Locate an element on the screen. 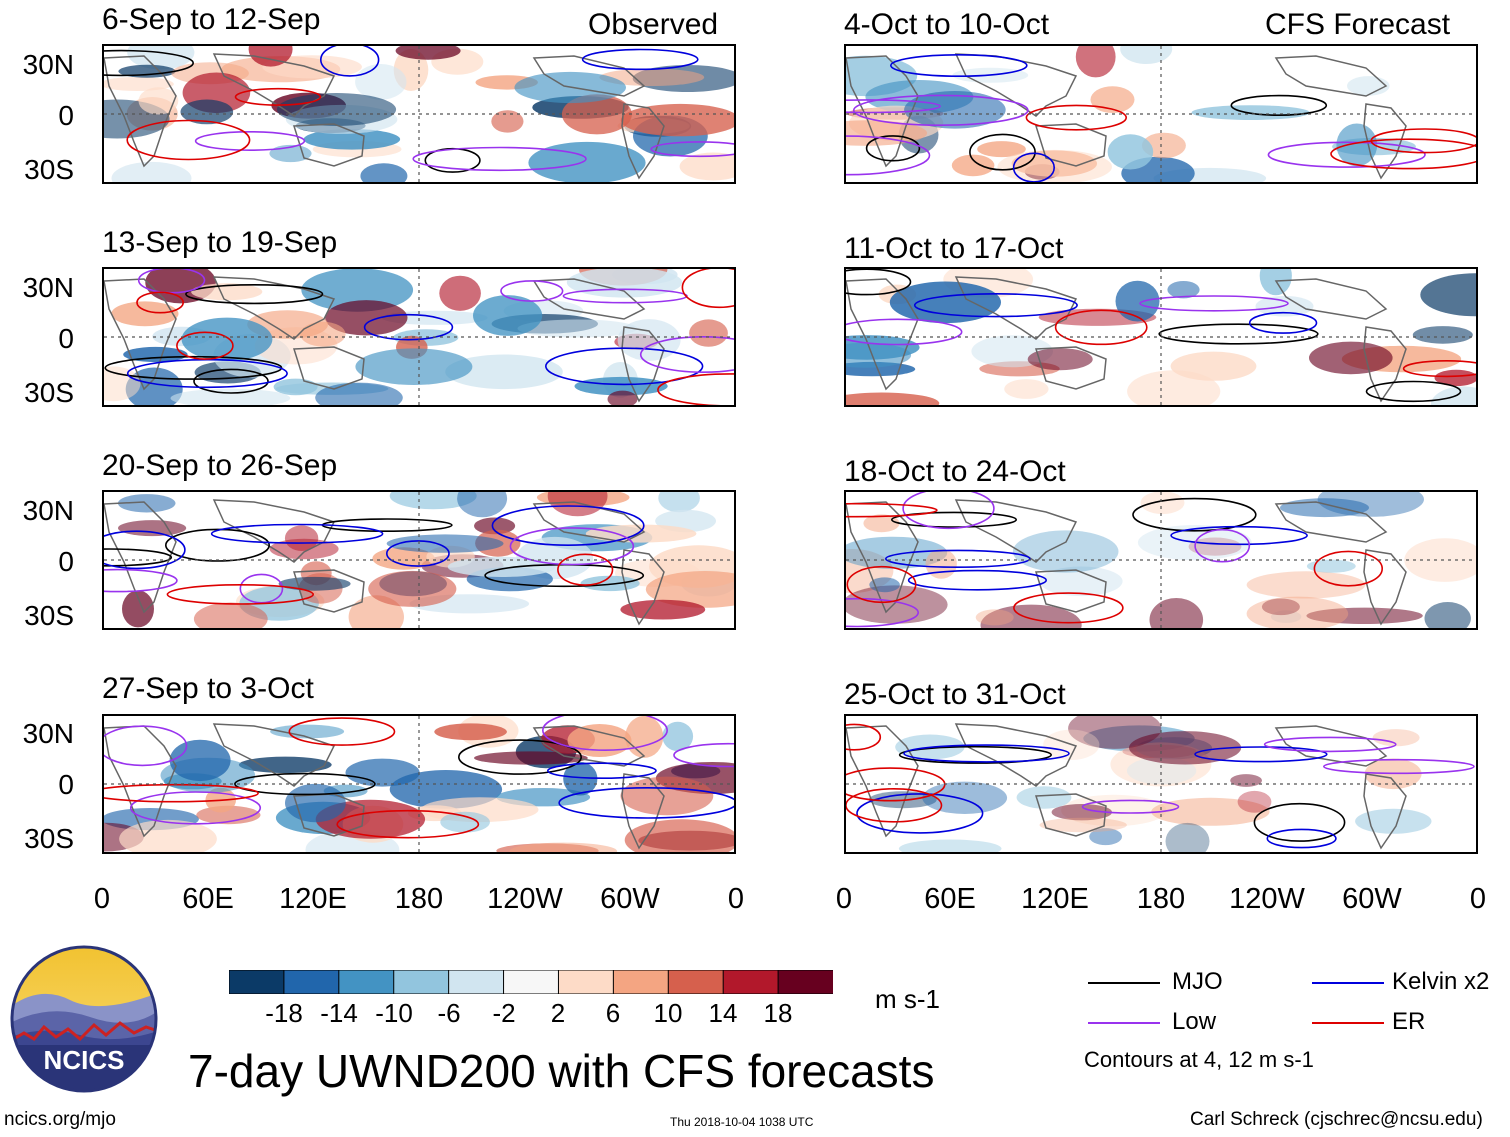 The image size is (1510, 1137). legend-line-kelvin is located at coordinates (1348, 983).